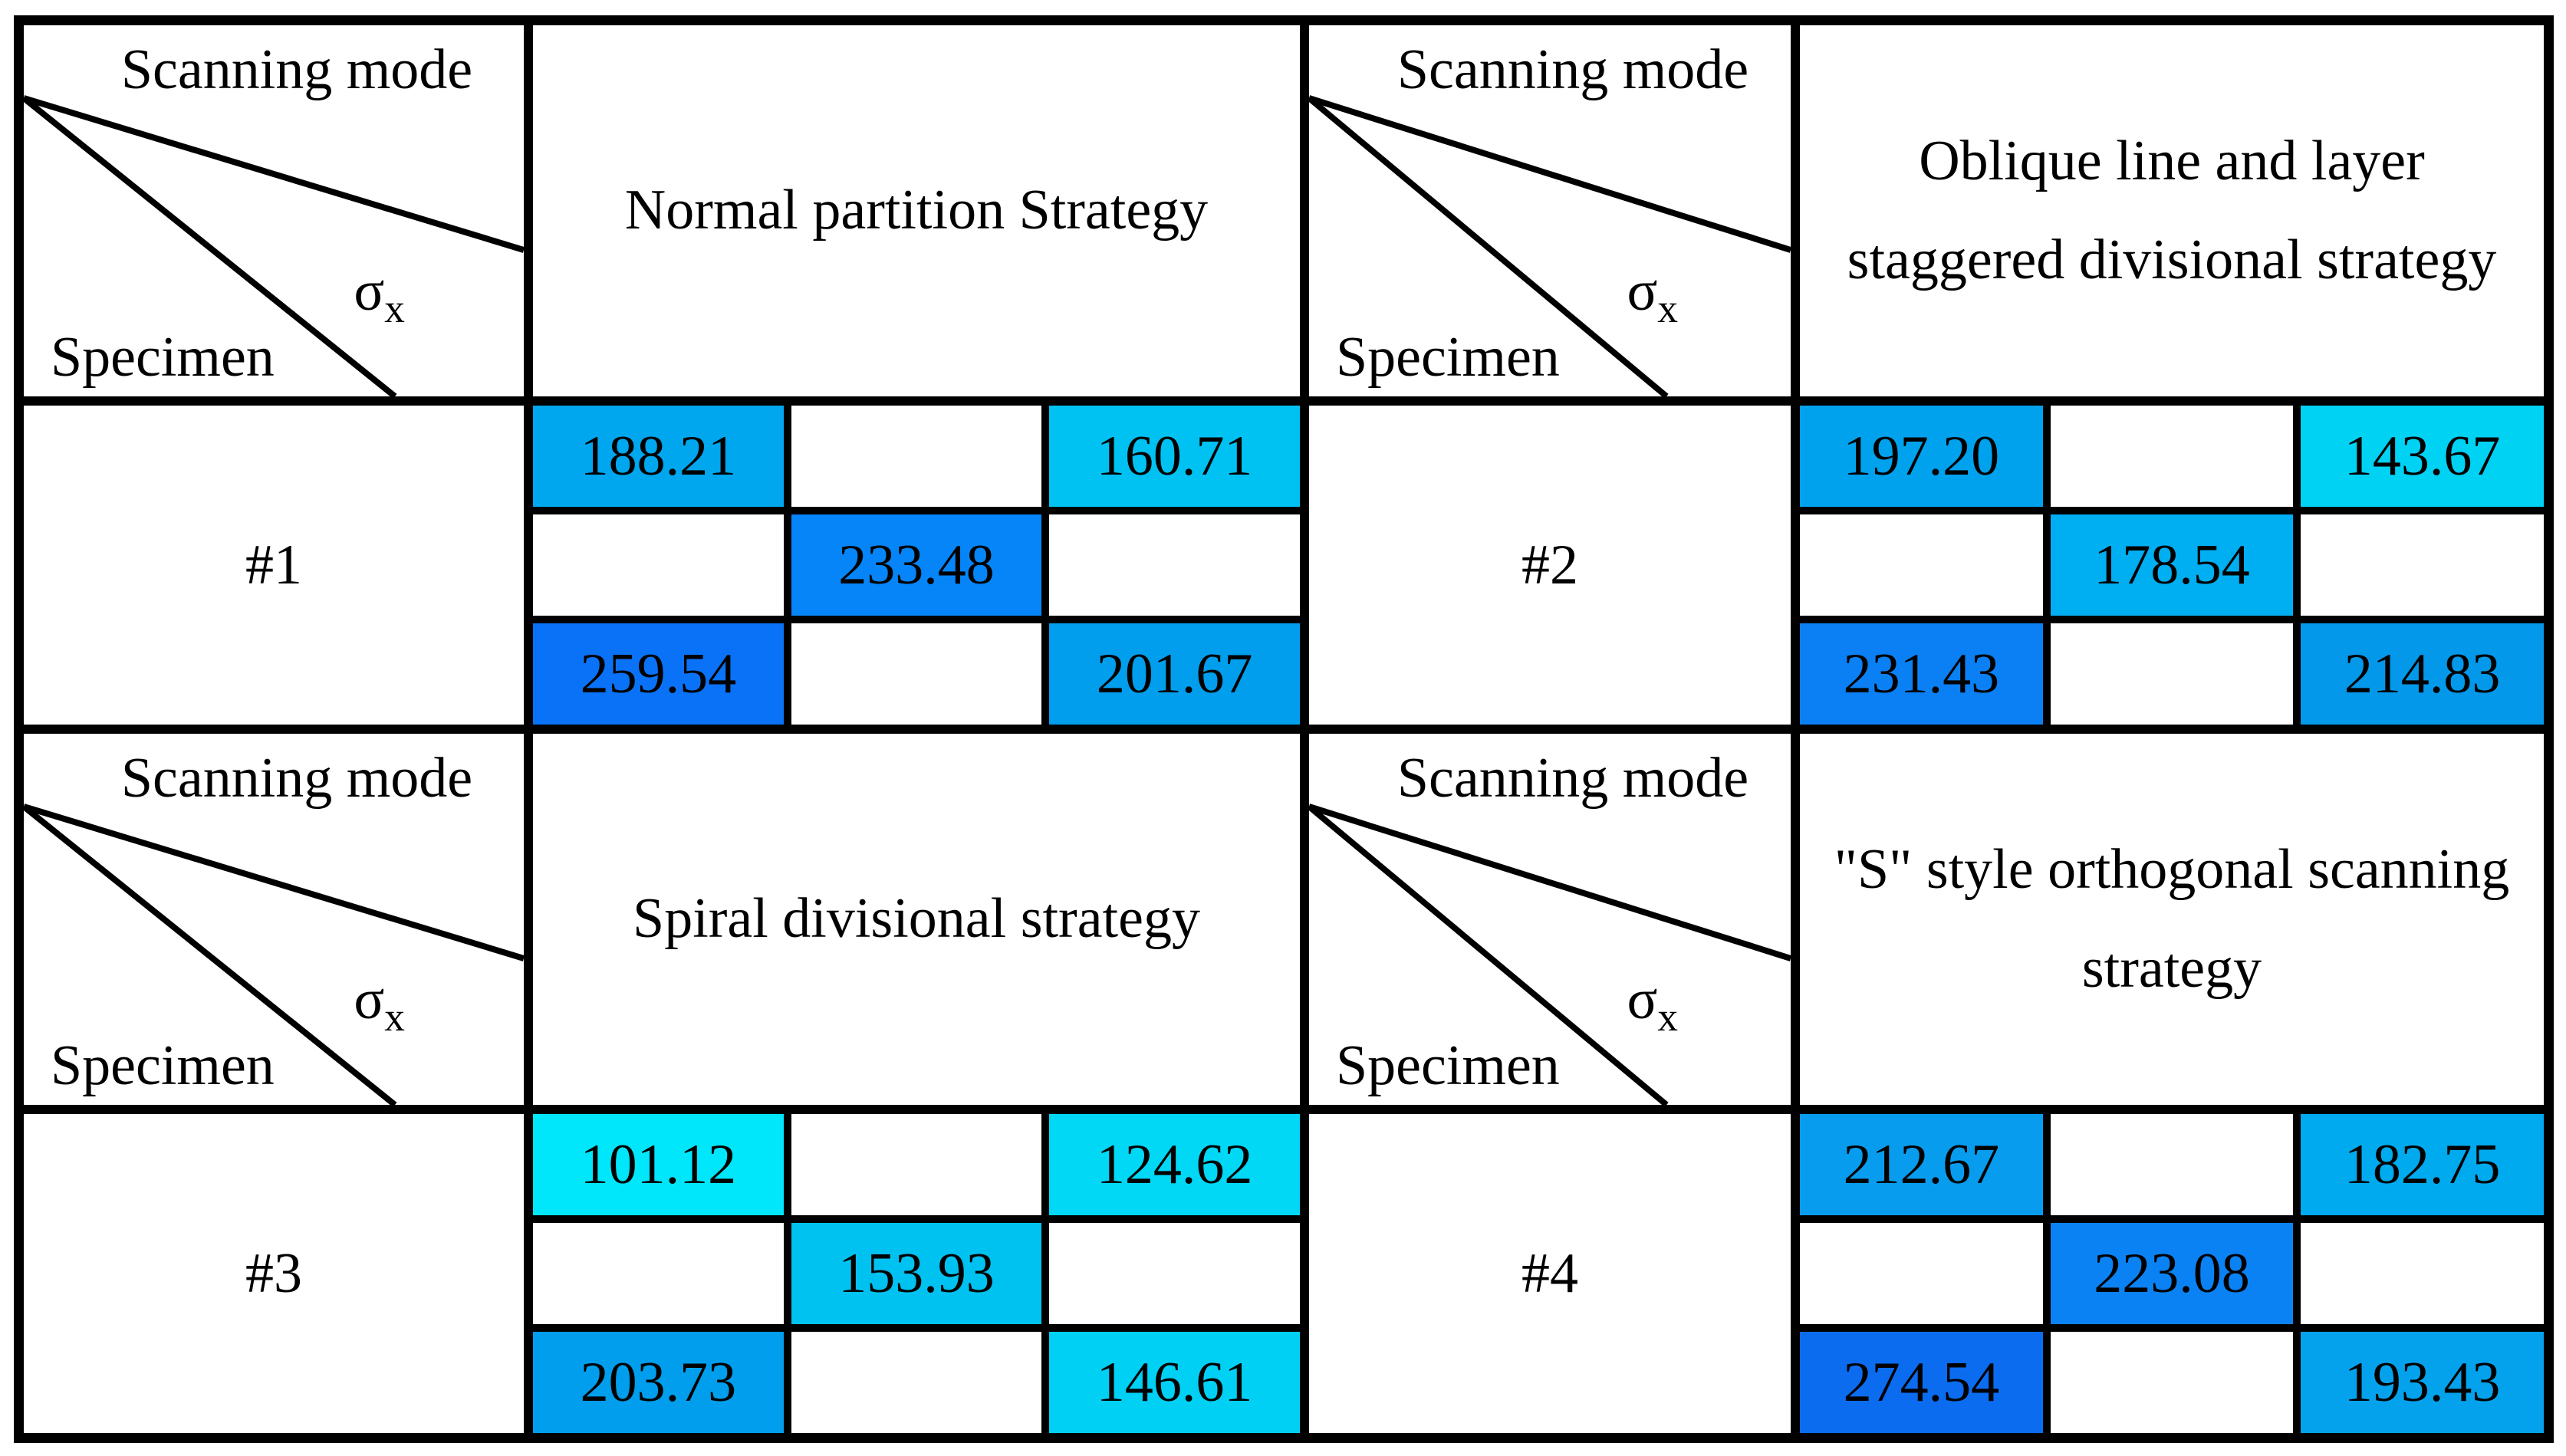 This screenshot has height=1456, width=2566. I want to click on corner-header-cell-q2: Scanning mode σx Specimen, so click(1550, 210).